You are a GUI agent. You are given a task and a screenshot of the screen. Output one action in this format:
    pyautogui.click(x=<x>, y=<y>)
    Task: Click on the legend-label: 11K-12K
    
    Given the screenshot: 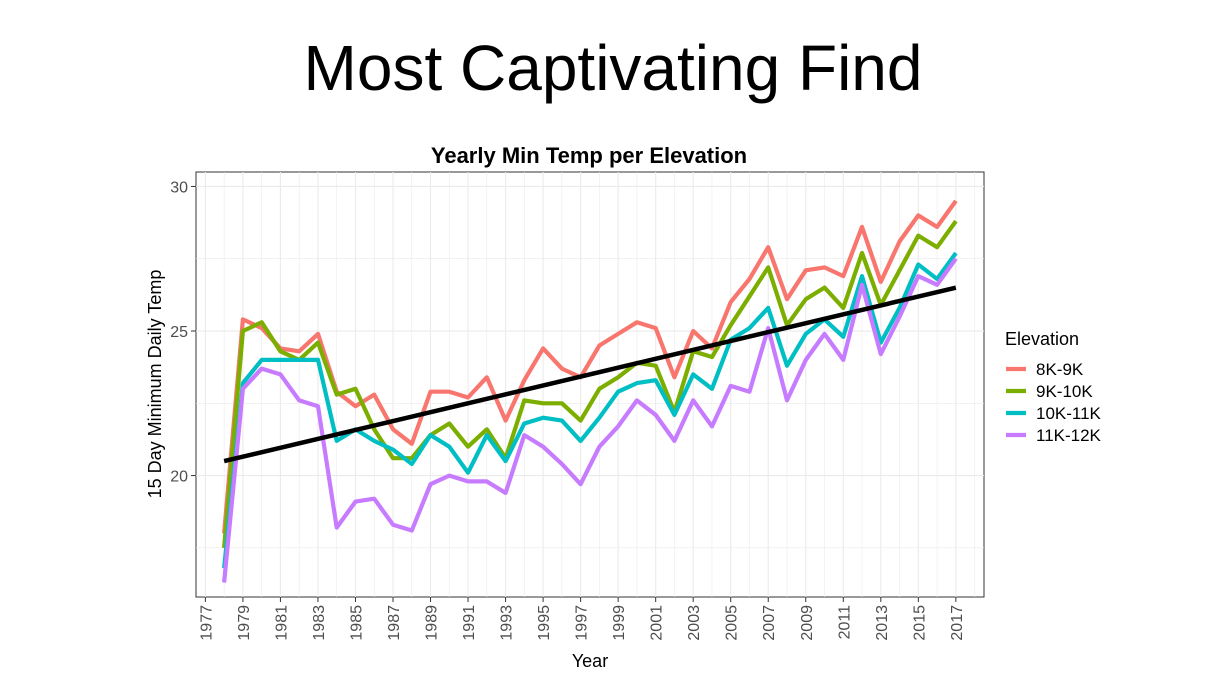 What is the action you would take?
    pyautogui.click(x=1069, y=435)
    